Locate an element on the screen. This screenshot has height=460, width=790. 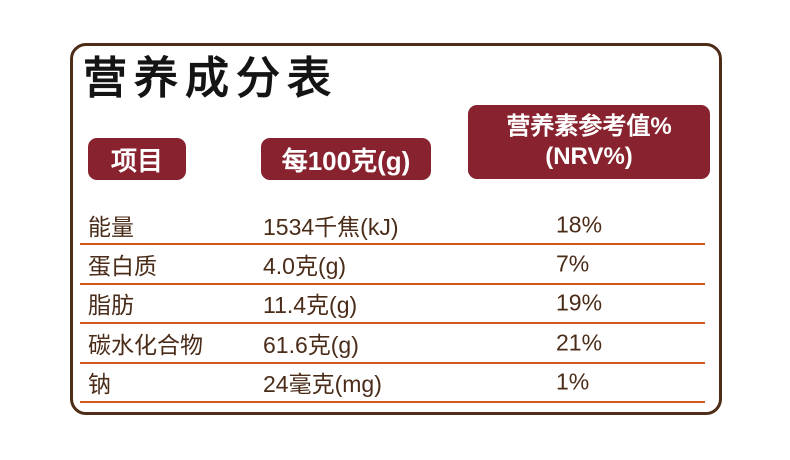
row-label: 钠 is located at coordinates (99, 384).